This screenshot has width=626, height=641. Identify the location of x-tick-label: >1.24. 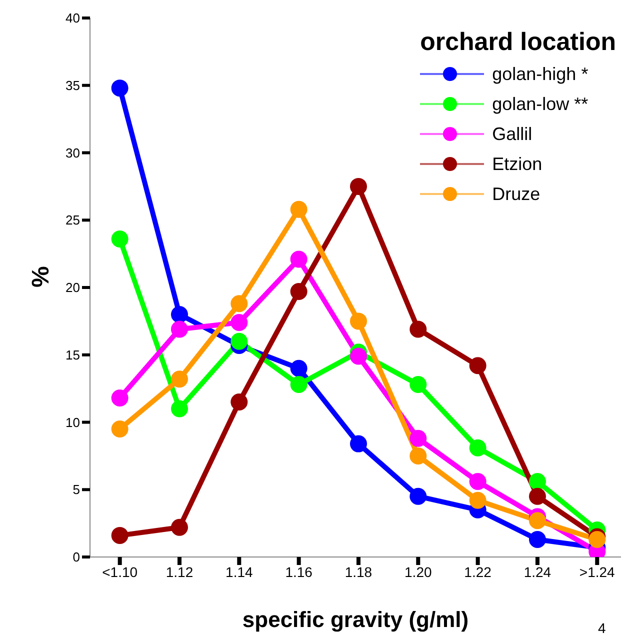
(597, 572).